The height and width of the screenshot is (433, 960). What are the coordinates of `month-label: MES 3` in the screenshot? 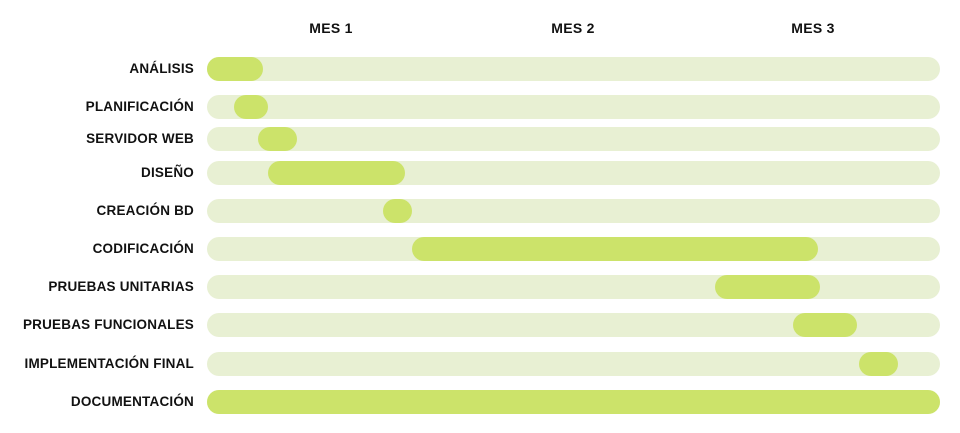 It's located at (813, 28).